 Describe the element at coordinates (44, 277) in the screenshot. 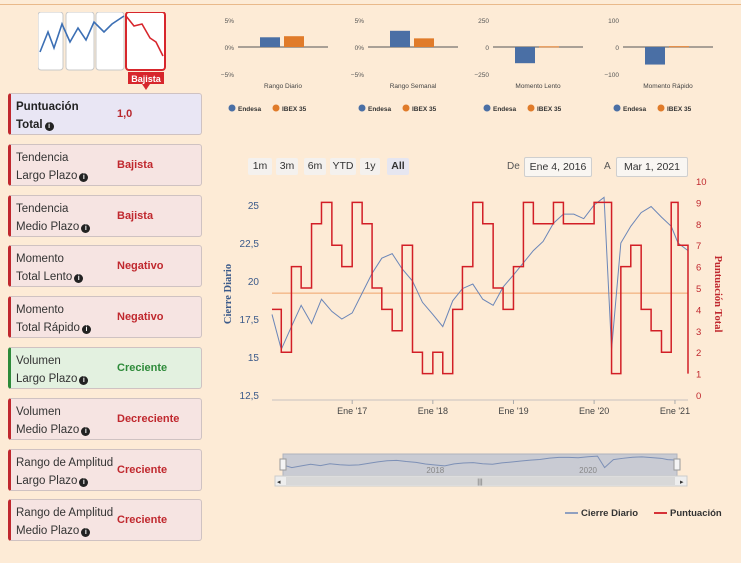

I see `indicator-label-line2: Total Lento` at that location.